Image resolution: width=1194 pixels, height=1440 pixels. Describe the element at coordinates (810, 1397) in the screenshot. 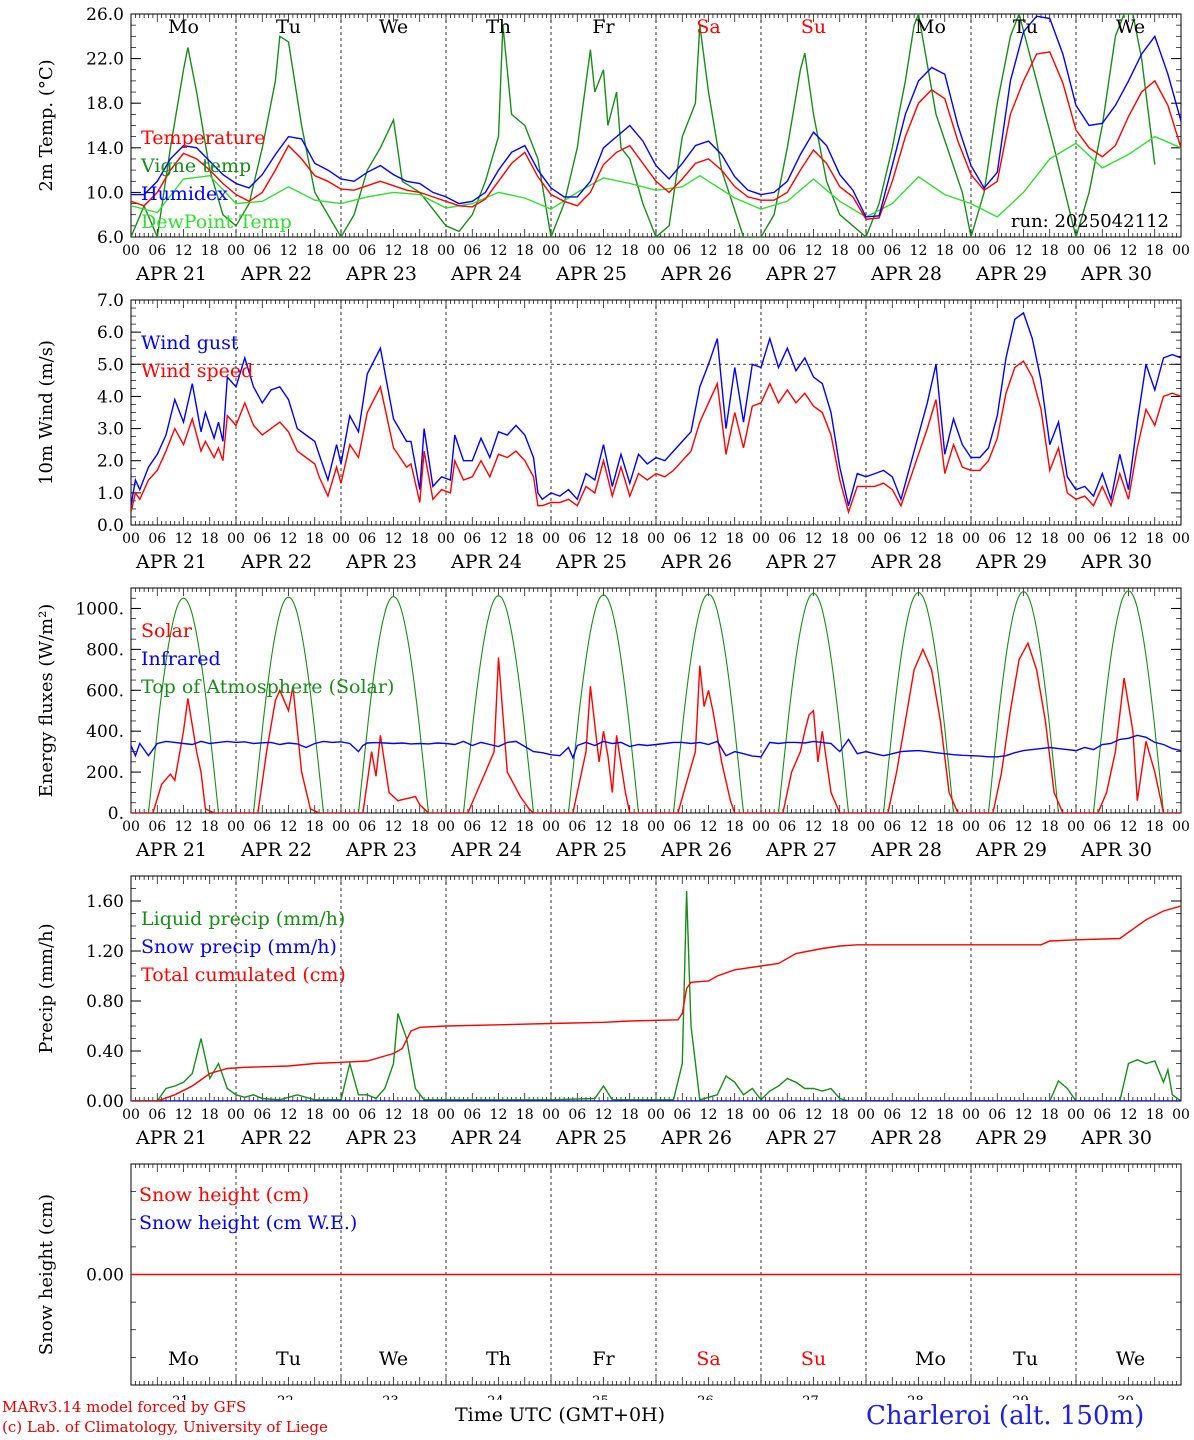

I see `day-number-label: 27` at that location.